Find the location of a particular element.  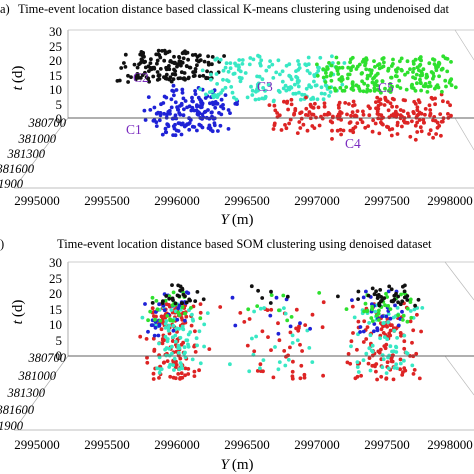

x-tick: 2997500 is located at coordinates (387, 200).